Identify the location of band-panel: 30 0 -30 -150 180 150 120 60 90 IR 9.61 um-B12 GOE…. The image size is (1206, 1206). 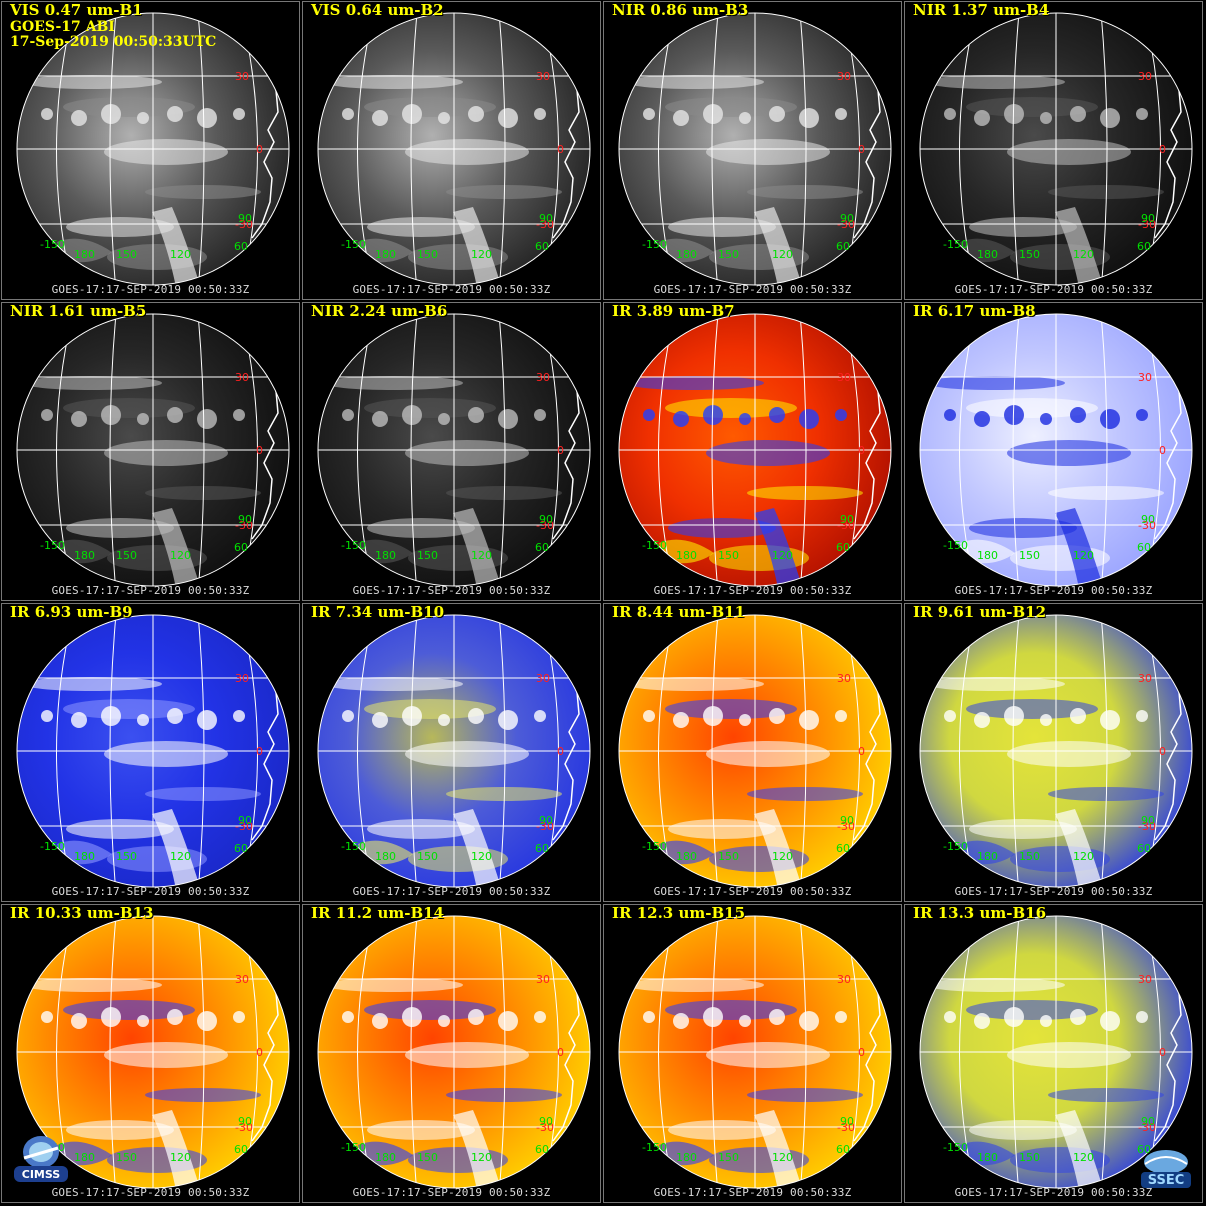
(1053, 752).